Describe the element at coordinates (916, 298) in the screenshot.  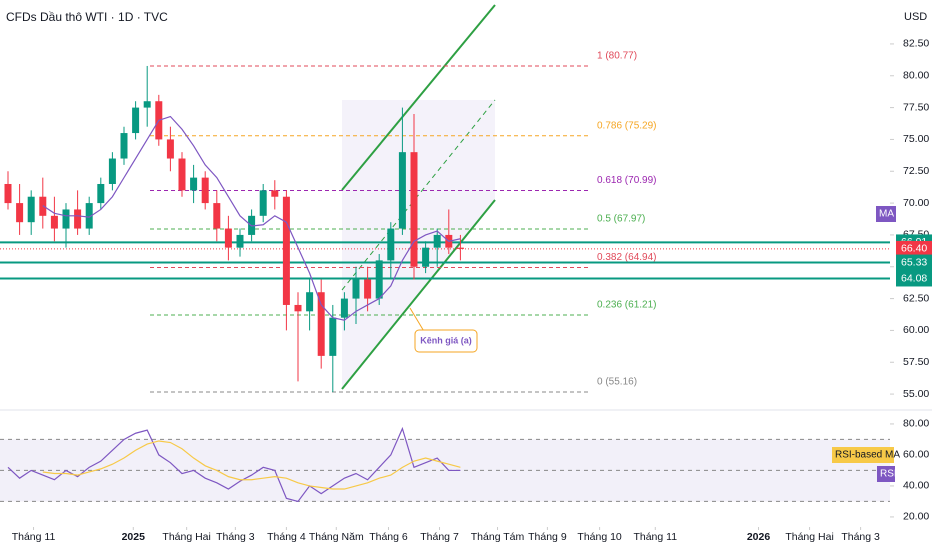
I see `y-tick-label: 62.50` at that location.